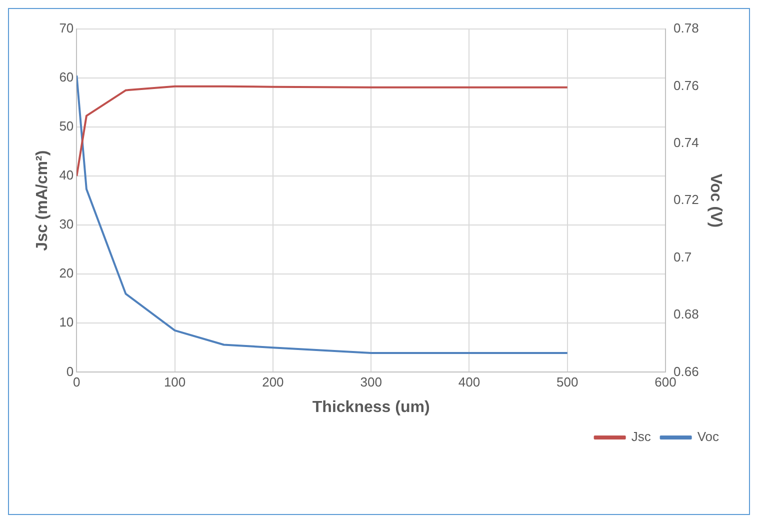  I want to click on y2-axis-title: Voc (V), so click(715, 201).